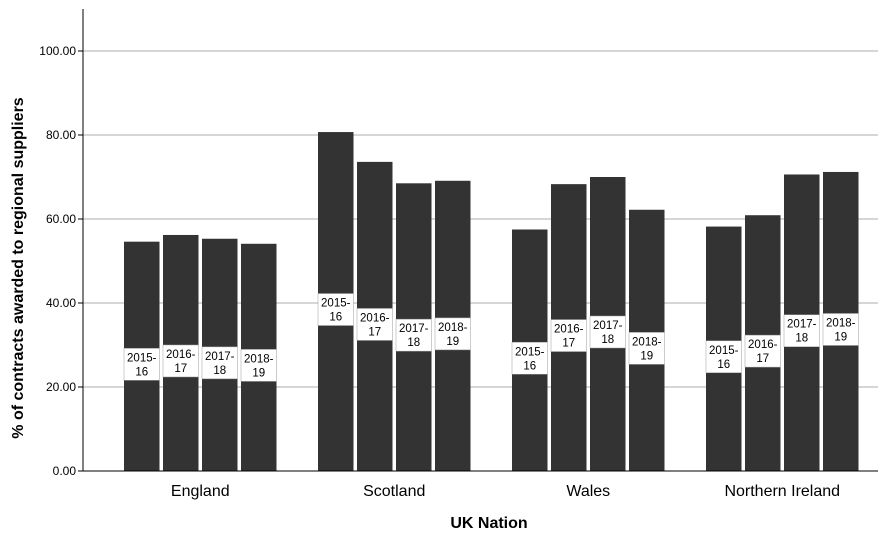 The width and height of the screenshot is (887, 534). What do you see at coordinates (61, 387) in the screenshot?
I see `y-tick-label: 20.00` at bounding box center [61, 387].